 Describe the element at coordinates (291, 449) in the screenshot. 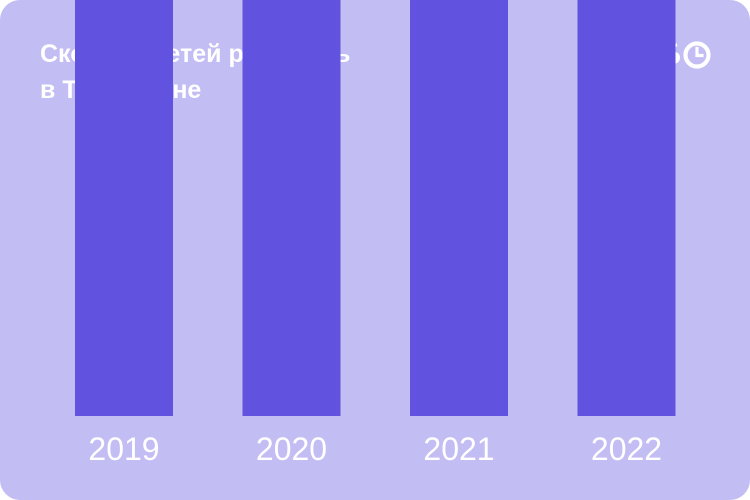

I see `category-label-2020: 2020` at that location.